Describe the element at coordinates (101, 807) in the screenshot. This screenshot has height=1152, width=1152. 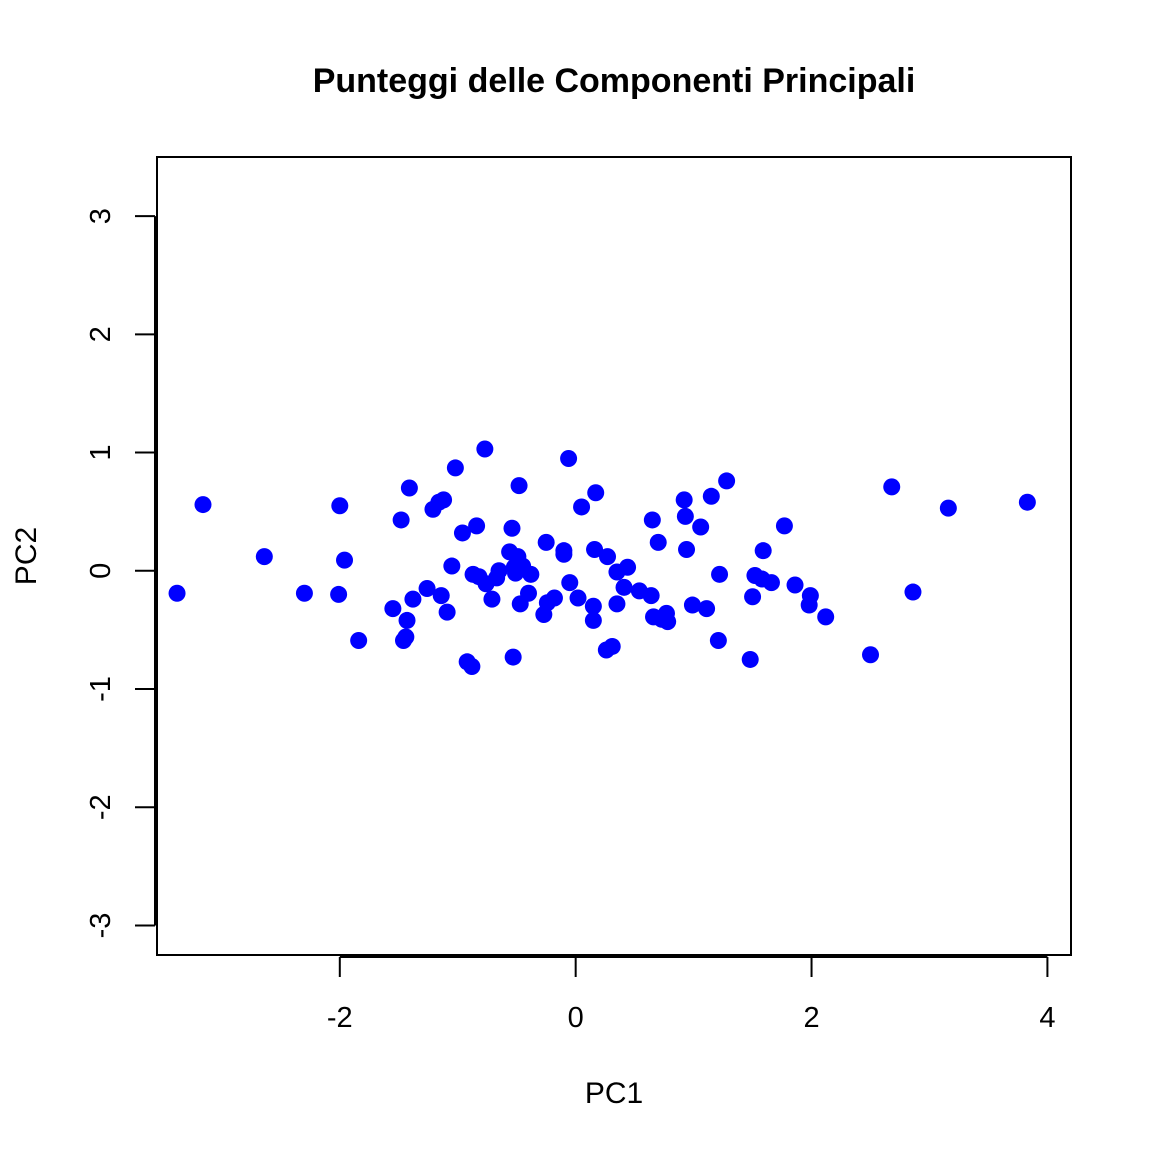
I see `y-tick-label: -2` at that location.